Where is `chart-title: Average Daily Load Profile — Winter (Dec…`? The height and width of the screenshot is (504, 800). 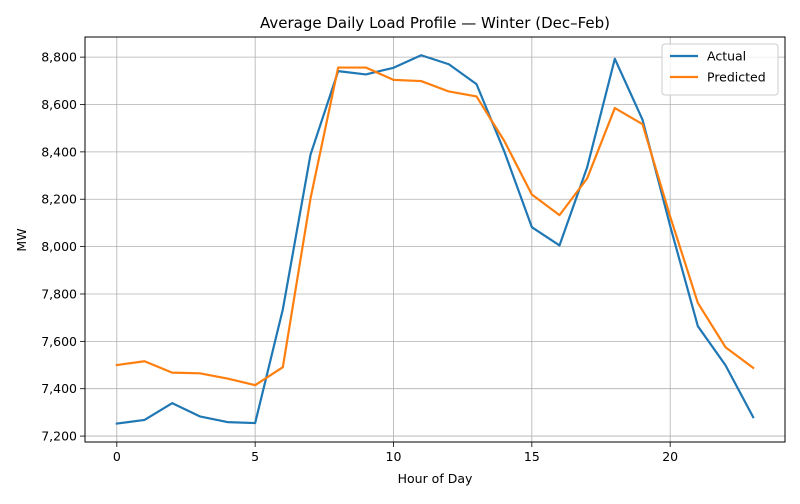 chart-title: Average Daily Load Profile — Winter (Dec… is located at coordinates (435, 23).